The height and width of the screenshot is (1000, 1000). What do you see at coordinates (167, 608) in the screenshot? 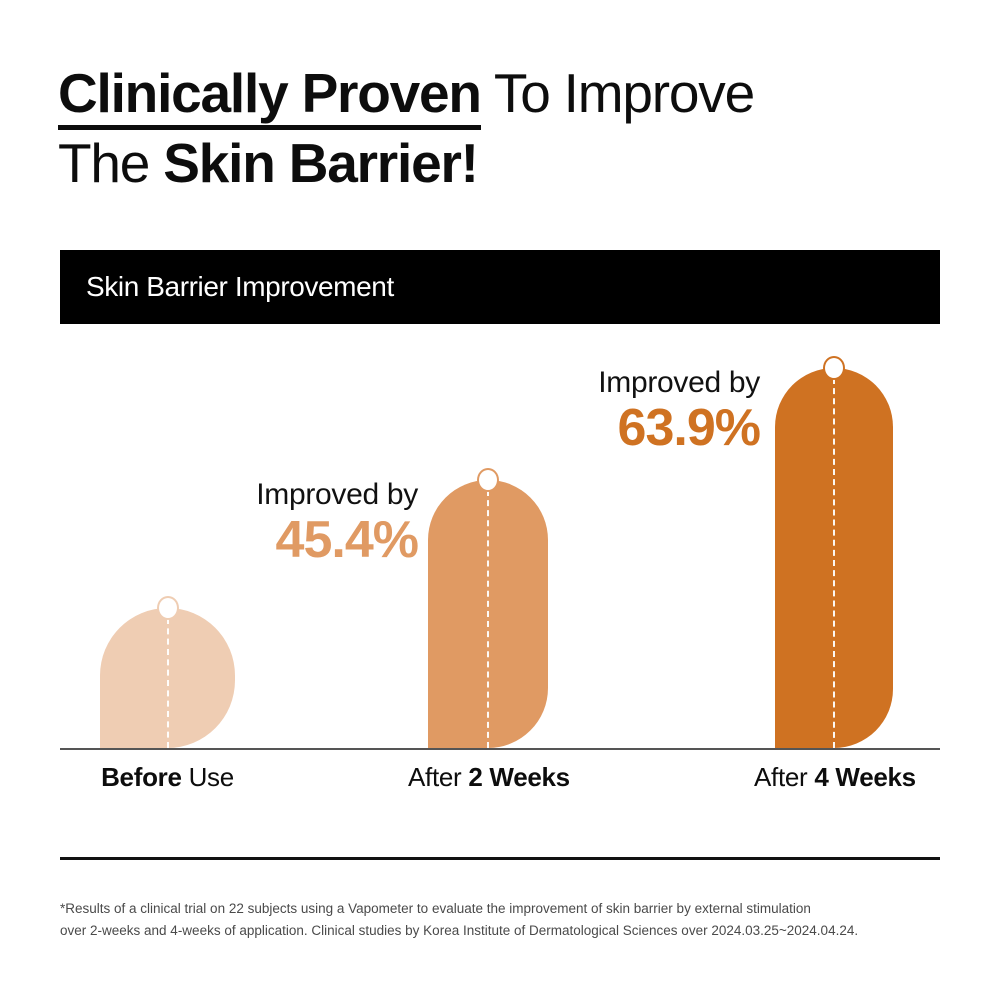
I see `bar-top-marker-before-use` at bounding box center [167, 608].